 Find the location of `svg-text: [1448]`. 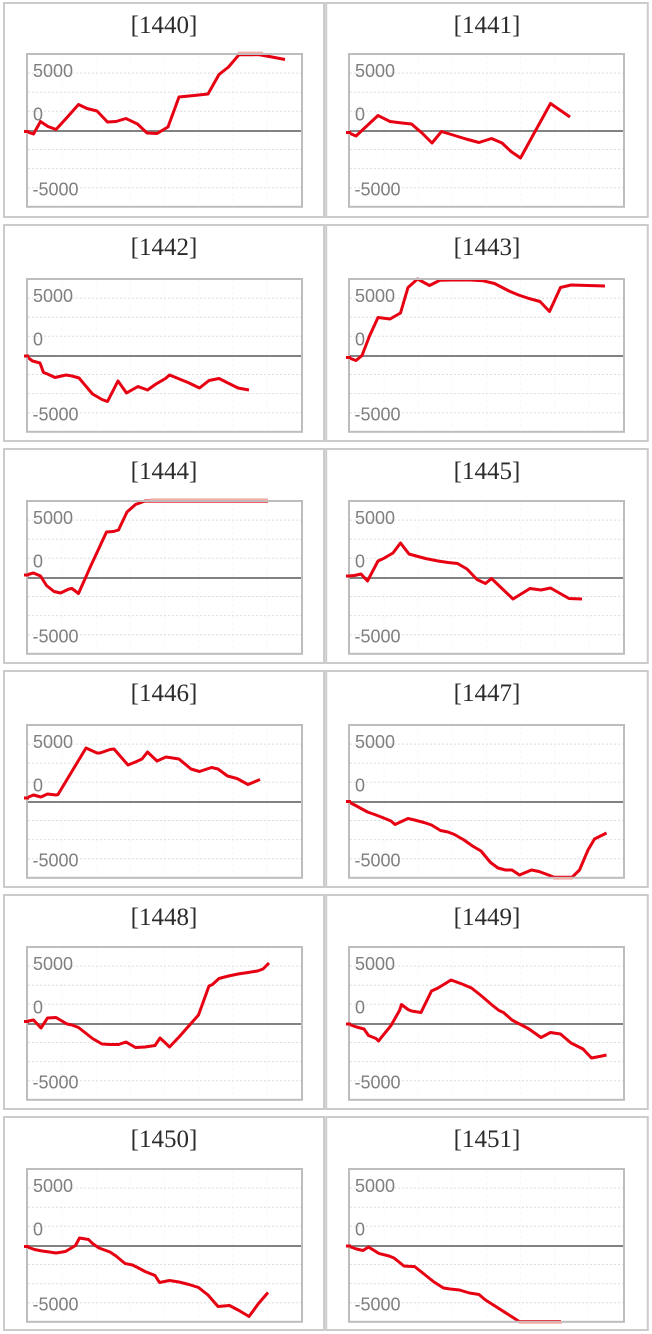

svg-text: [1448] is located at coordinates (164, 917).